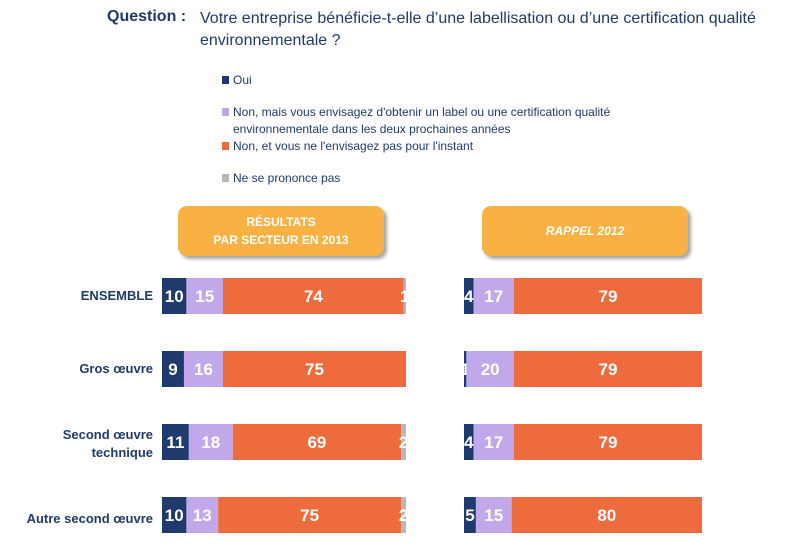 The width and height of the screenshot is (800, 554). I want to click on bar-segment-2013-row3-oui, so click(175, 442).